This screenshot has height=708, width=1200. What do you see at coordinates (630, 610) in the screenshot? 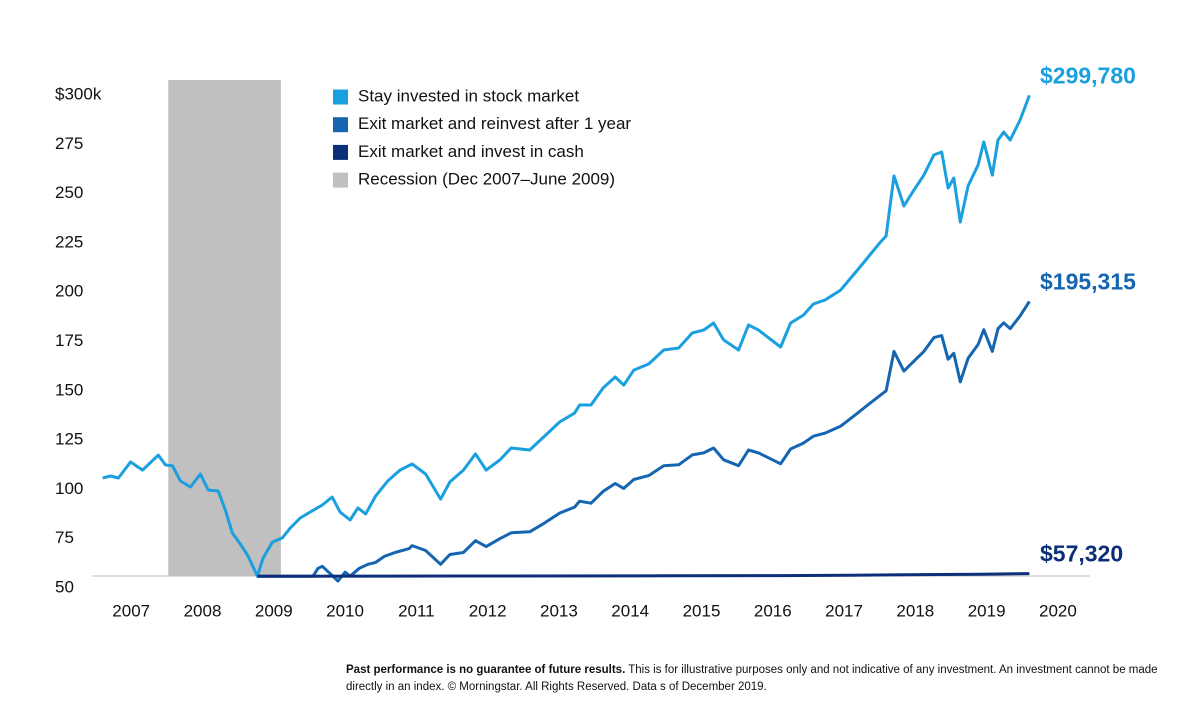
I see `x-tick-label: 2014` at bounding box center [630, 610].